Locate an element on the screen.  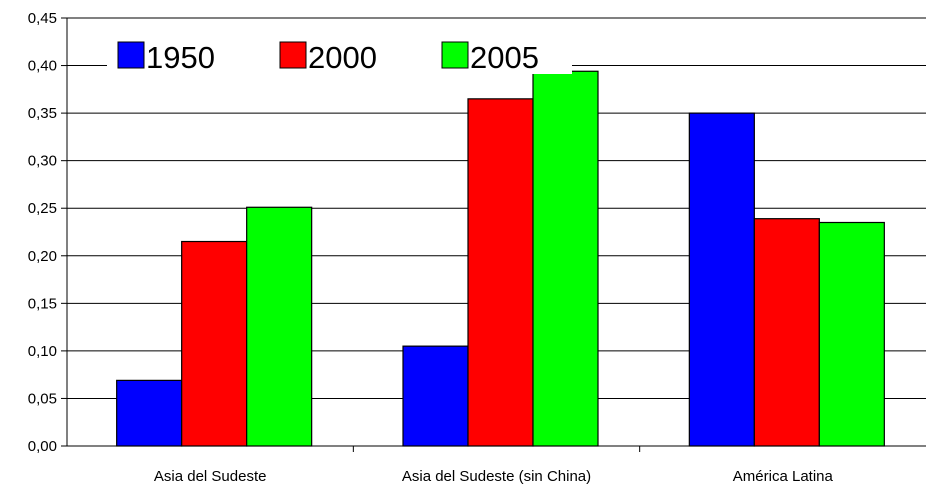
y-tick-label: 0,45 is located at coordinates (42, 18).